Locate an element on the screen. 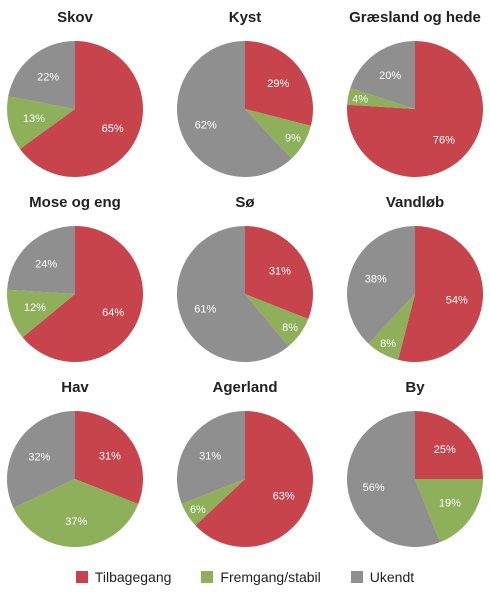  legend-label-fremgang: Fremgang/stabil is located at coordinates (270, 577).